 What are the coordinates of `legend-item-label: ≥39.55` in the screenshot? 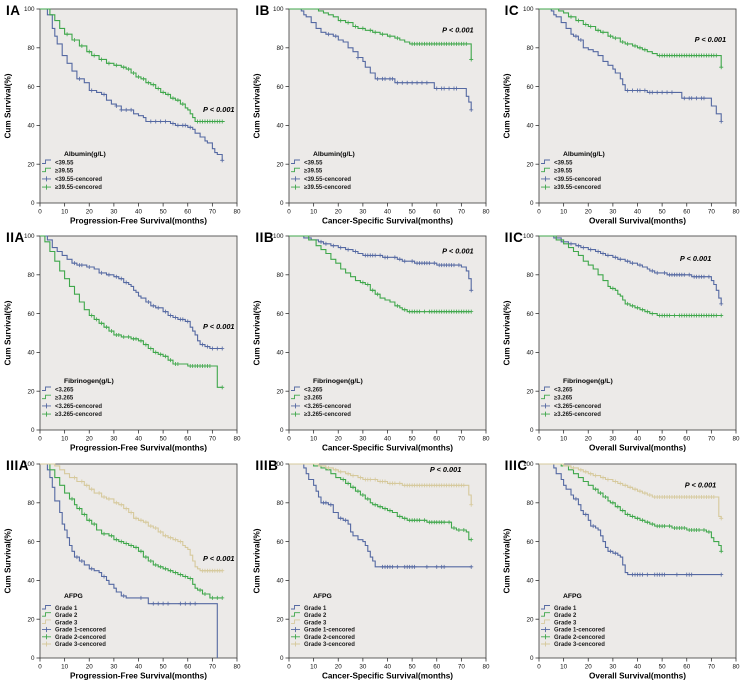 It's located at (563, 172).